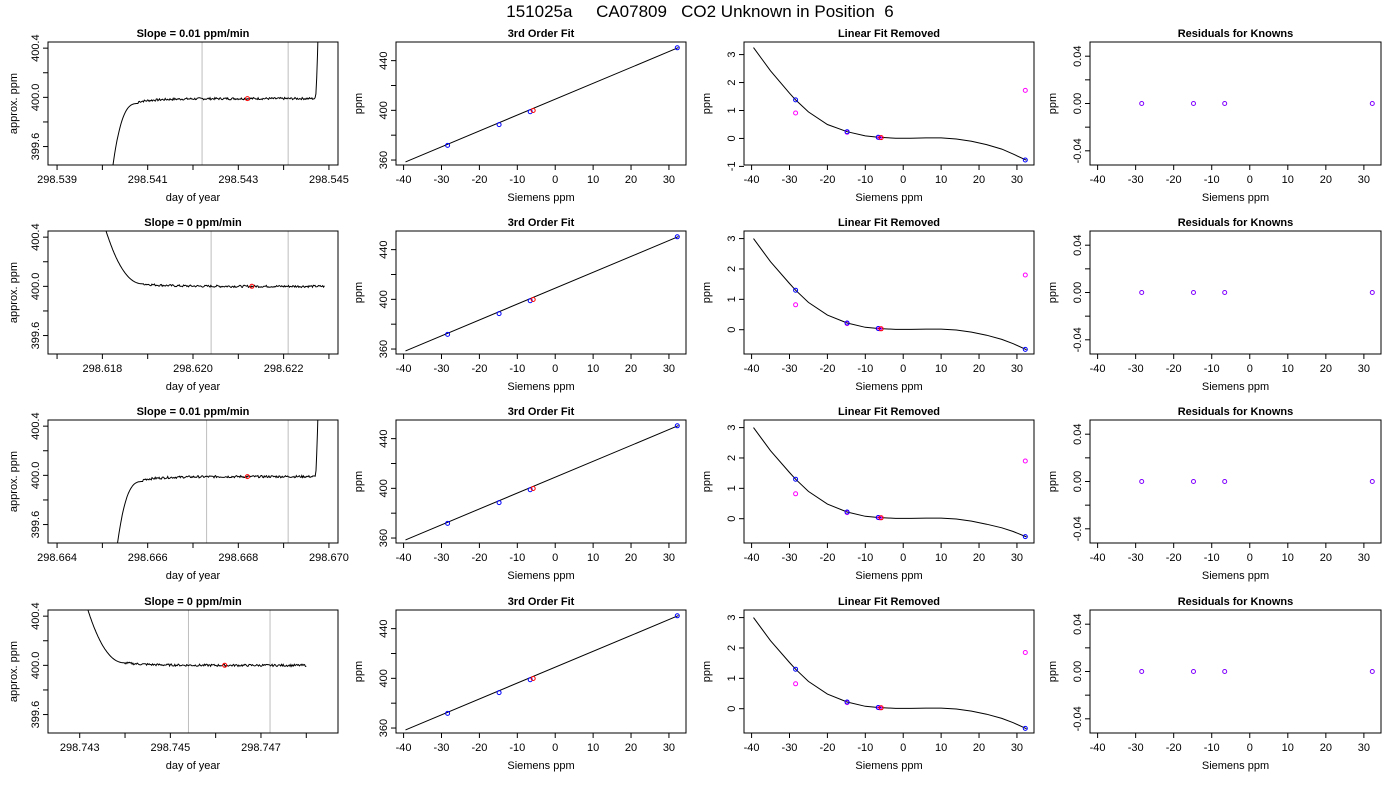 Image resolution: width=1400 pixels, height=800 pixels. I want to click on panel-0-0-trace, so click(215, 103).